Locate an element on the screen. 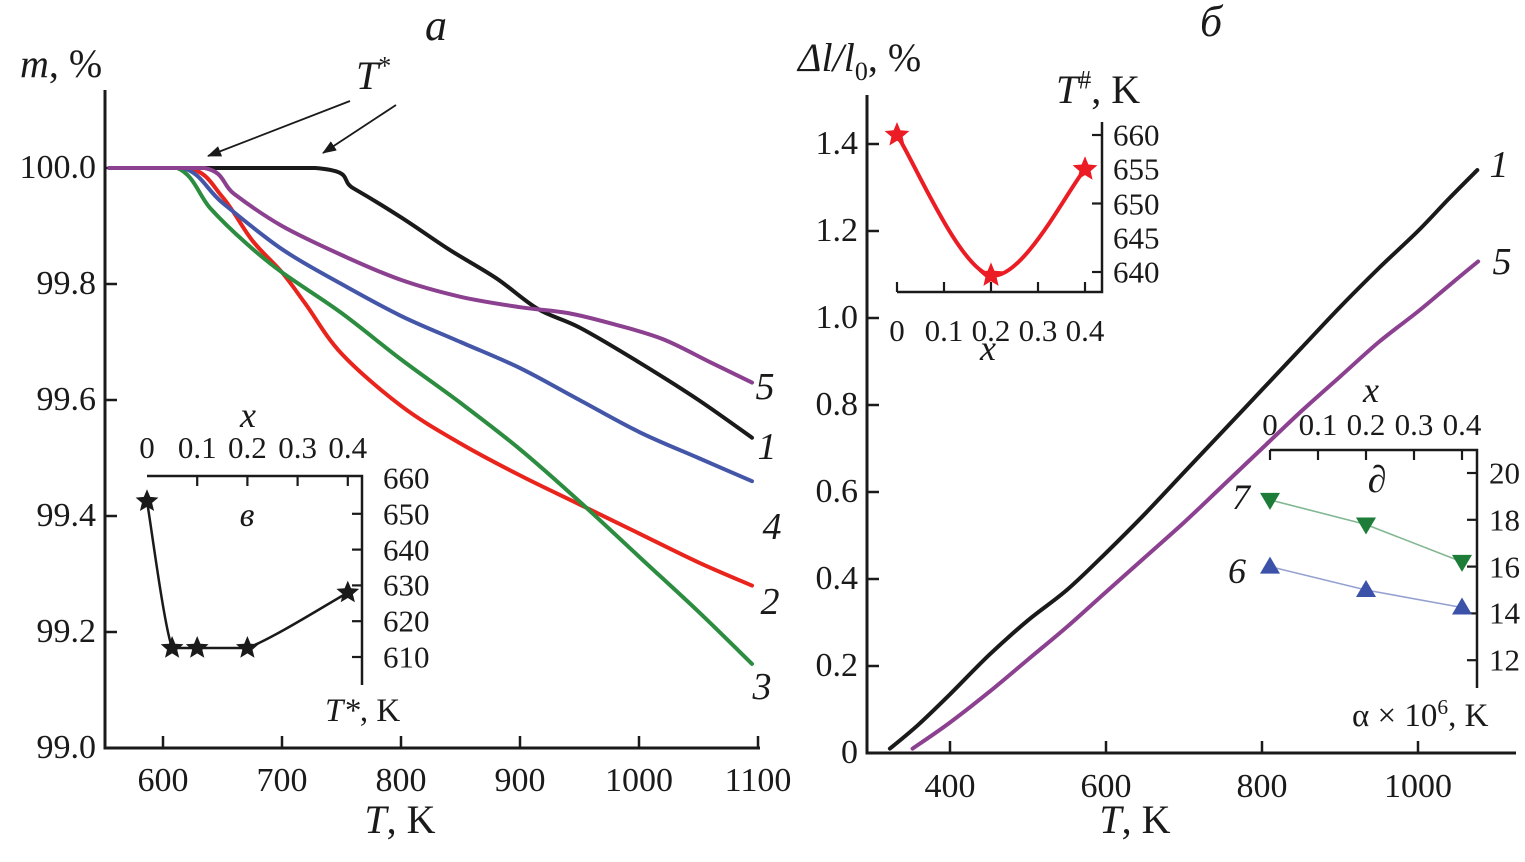  b-bottom-inset-series-label-6: 6 is located at coordinates (1237, 571).